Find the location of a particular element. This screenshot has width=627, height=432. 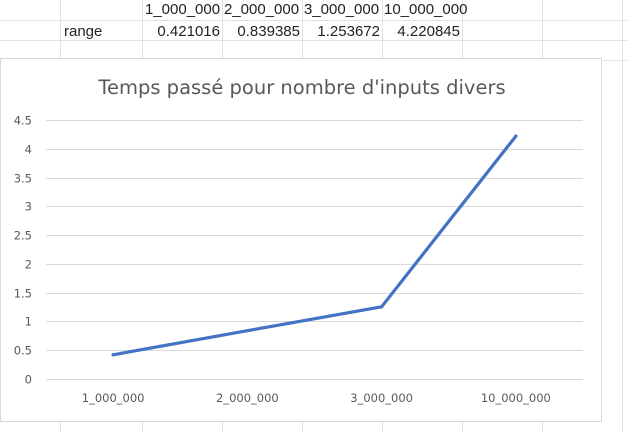

row-label-cell: range is located at coordinates (83, 31).